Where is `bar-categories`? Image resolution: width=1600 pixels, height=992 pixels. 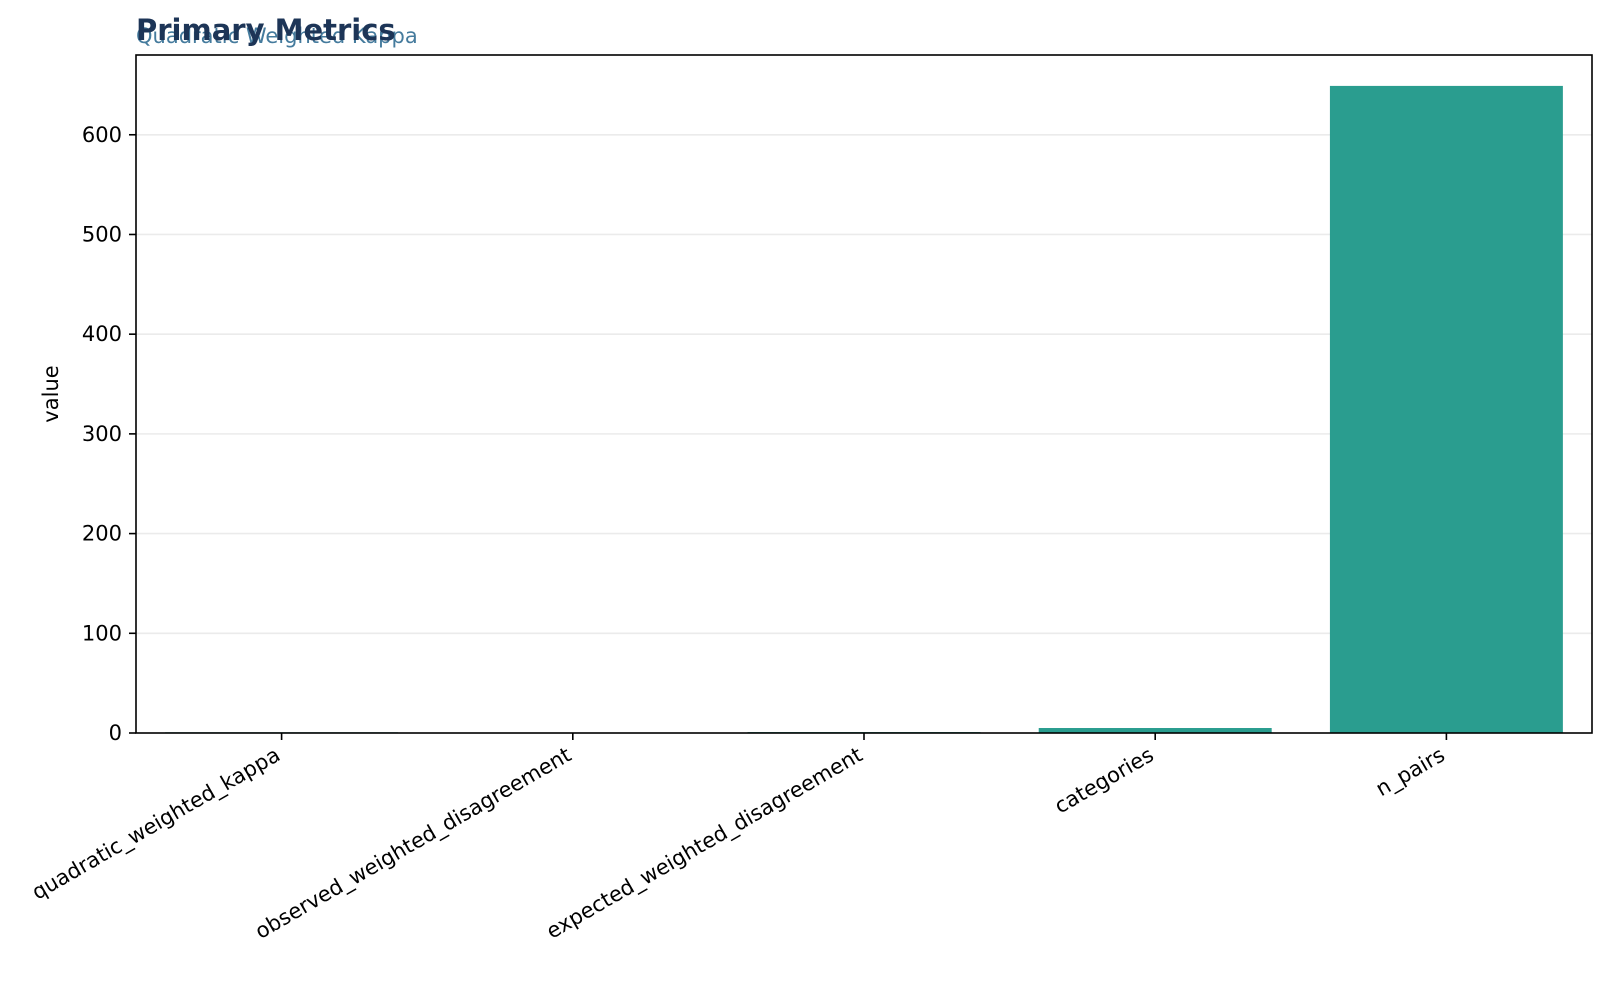
bar-categories is located at coordinates (1155, 730).